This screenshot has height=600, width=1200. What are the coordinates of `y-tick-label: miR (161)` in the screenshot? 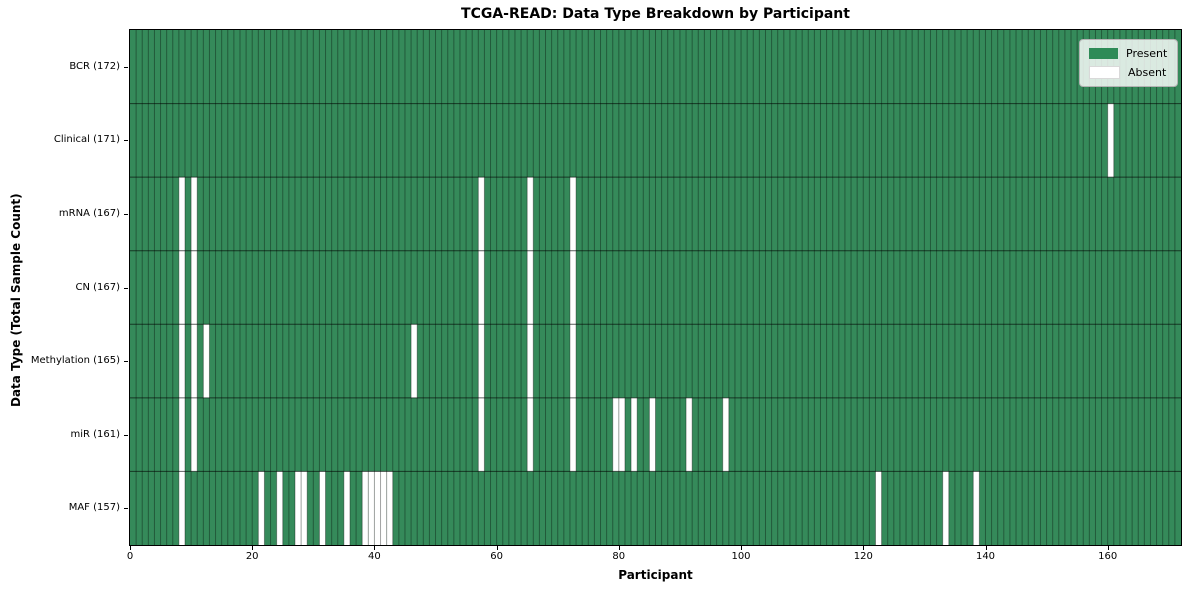 It's located at (95, 434).